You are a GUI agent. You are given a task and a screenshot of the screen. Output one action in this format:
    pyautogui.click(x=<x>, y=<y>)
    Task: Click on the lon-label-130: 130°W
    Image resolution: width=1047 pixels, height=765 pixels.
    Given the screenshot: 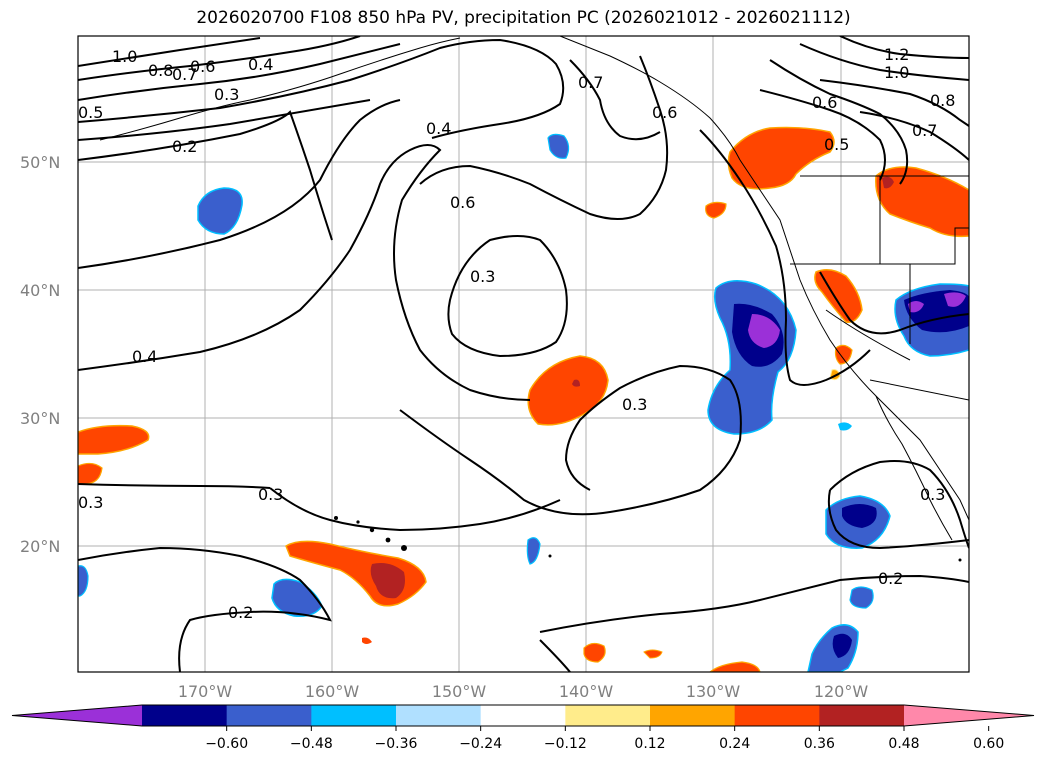 What is the action you would take?
    pyautogui.click(x=713, y=691)
    